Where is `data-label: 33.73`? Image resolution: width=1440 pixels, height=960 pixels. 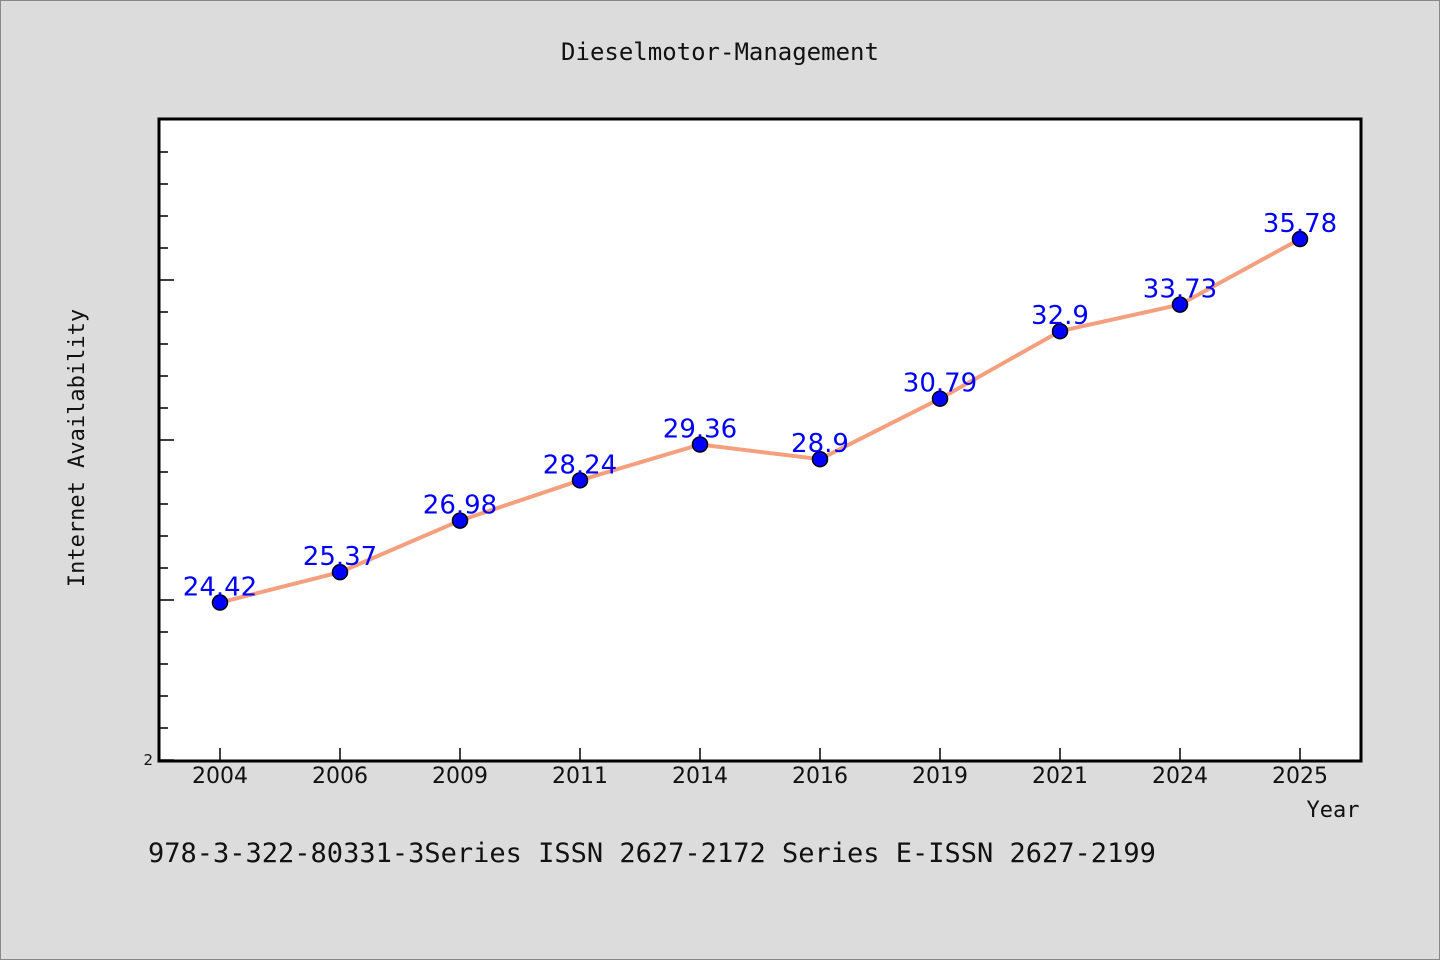 data-label: 33.73 is located at coordinates (1180, 290).